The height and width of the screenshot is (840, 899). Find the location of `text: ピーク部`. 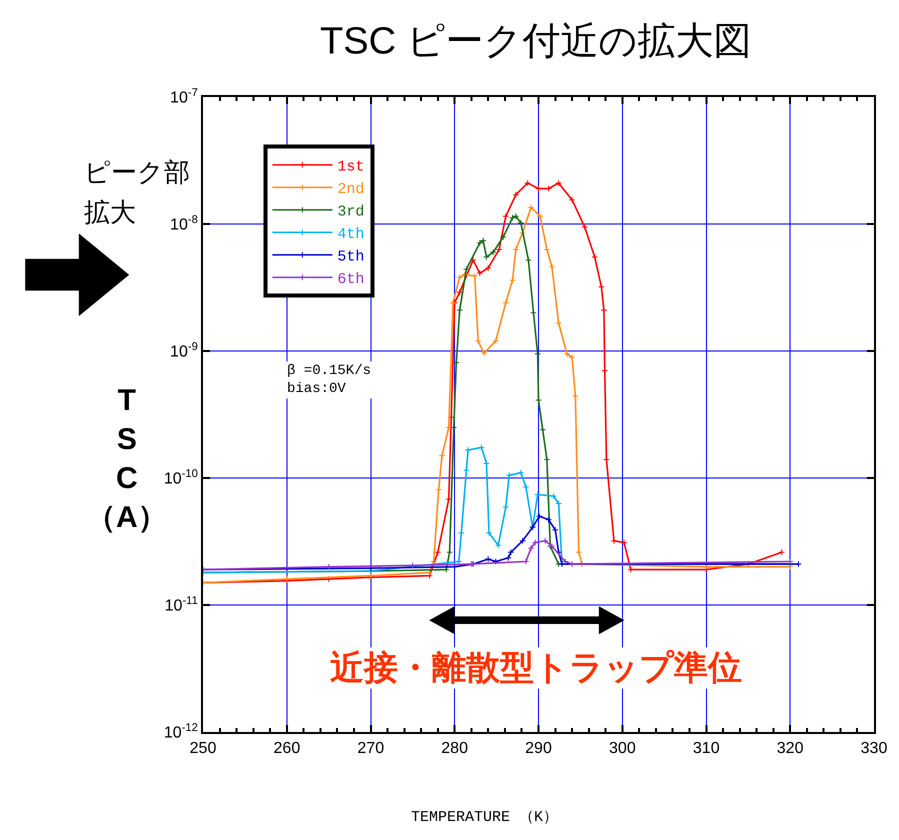

text: ピーク部 is located at coordinates (137, 172).